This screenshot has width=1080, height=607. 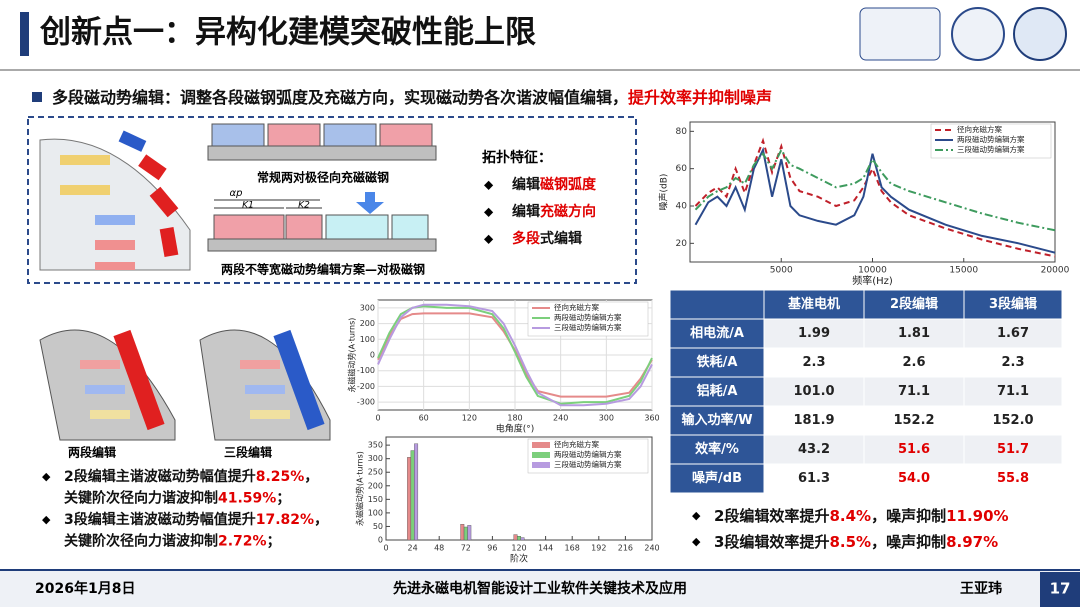 What do you see at coordinates (518, 548) in the screenshot?
I see `x-tick-label: 120` at bounding box center [518, 548].